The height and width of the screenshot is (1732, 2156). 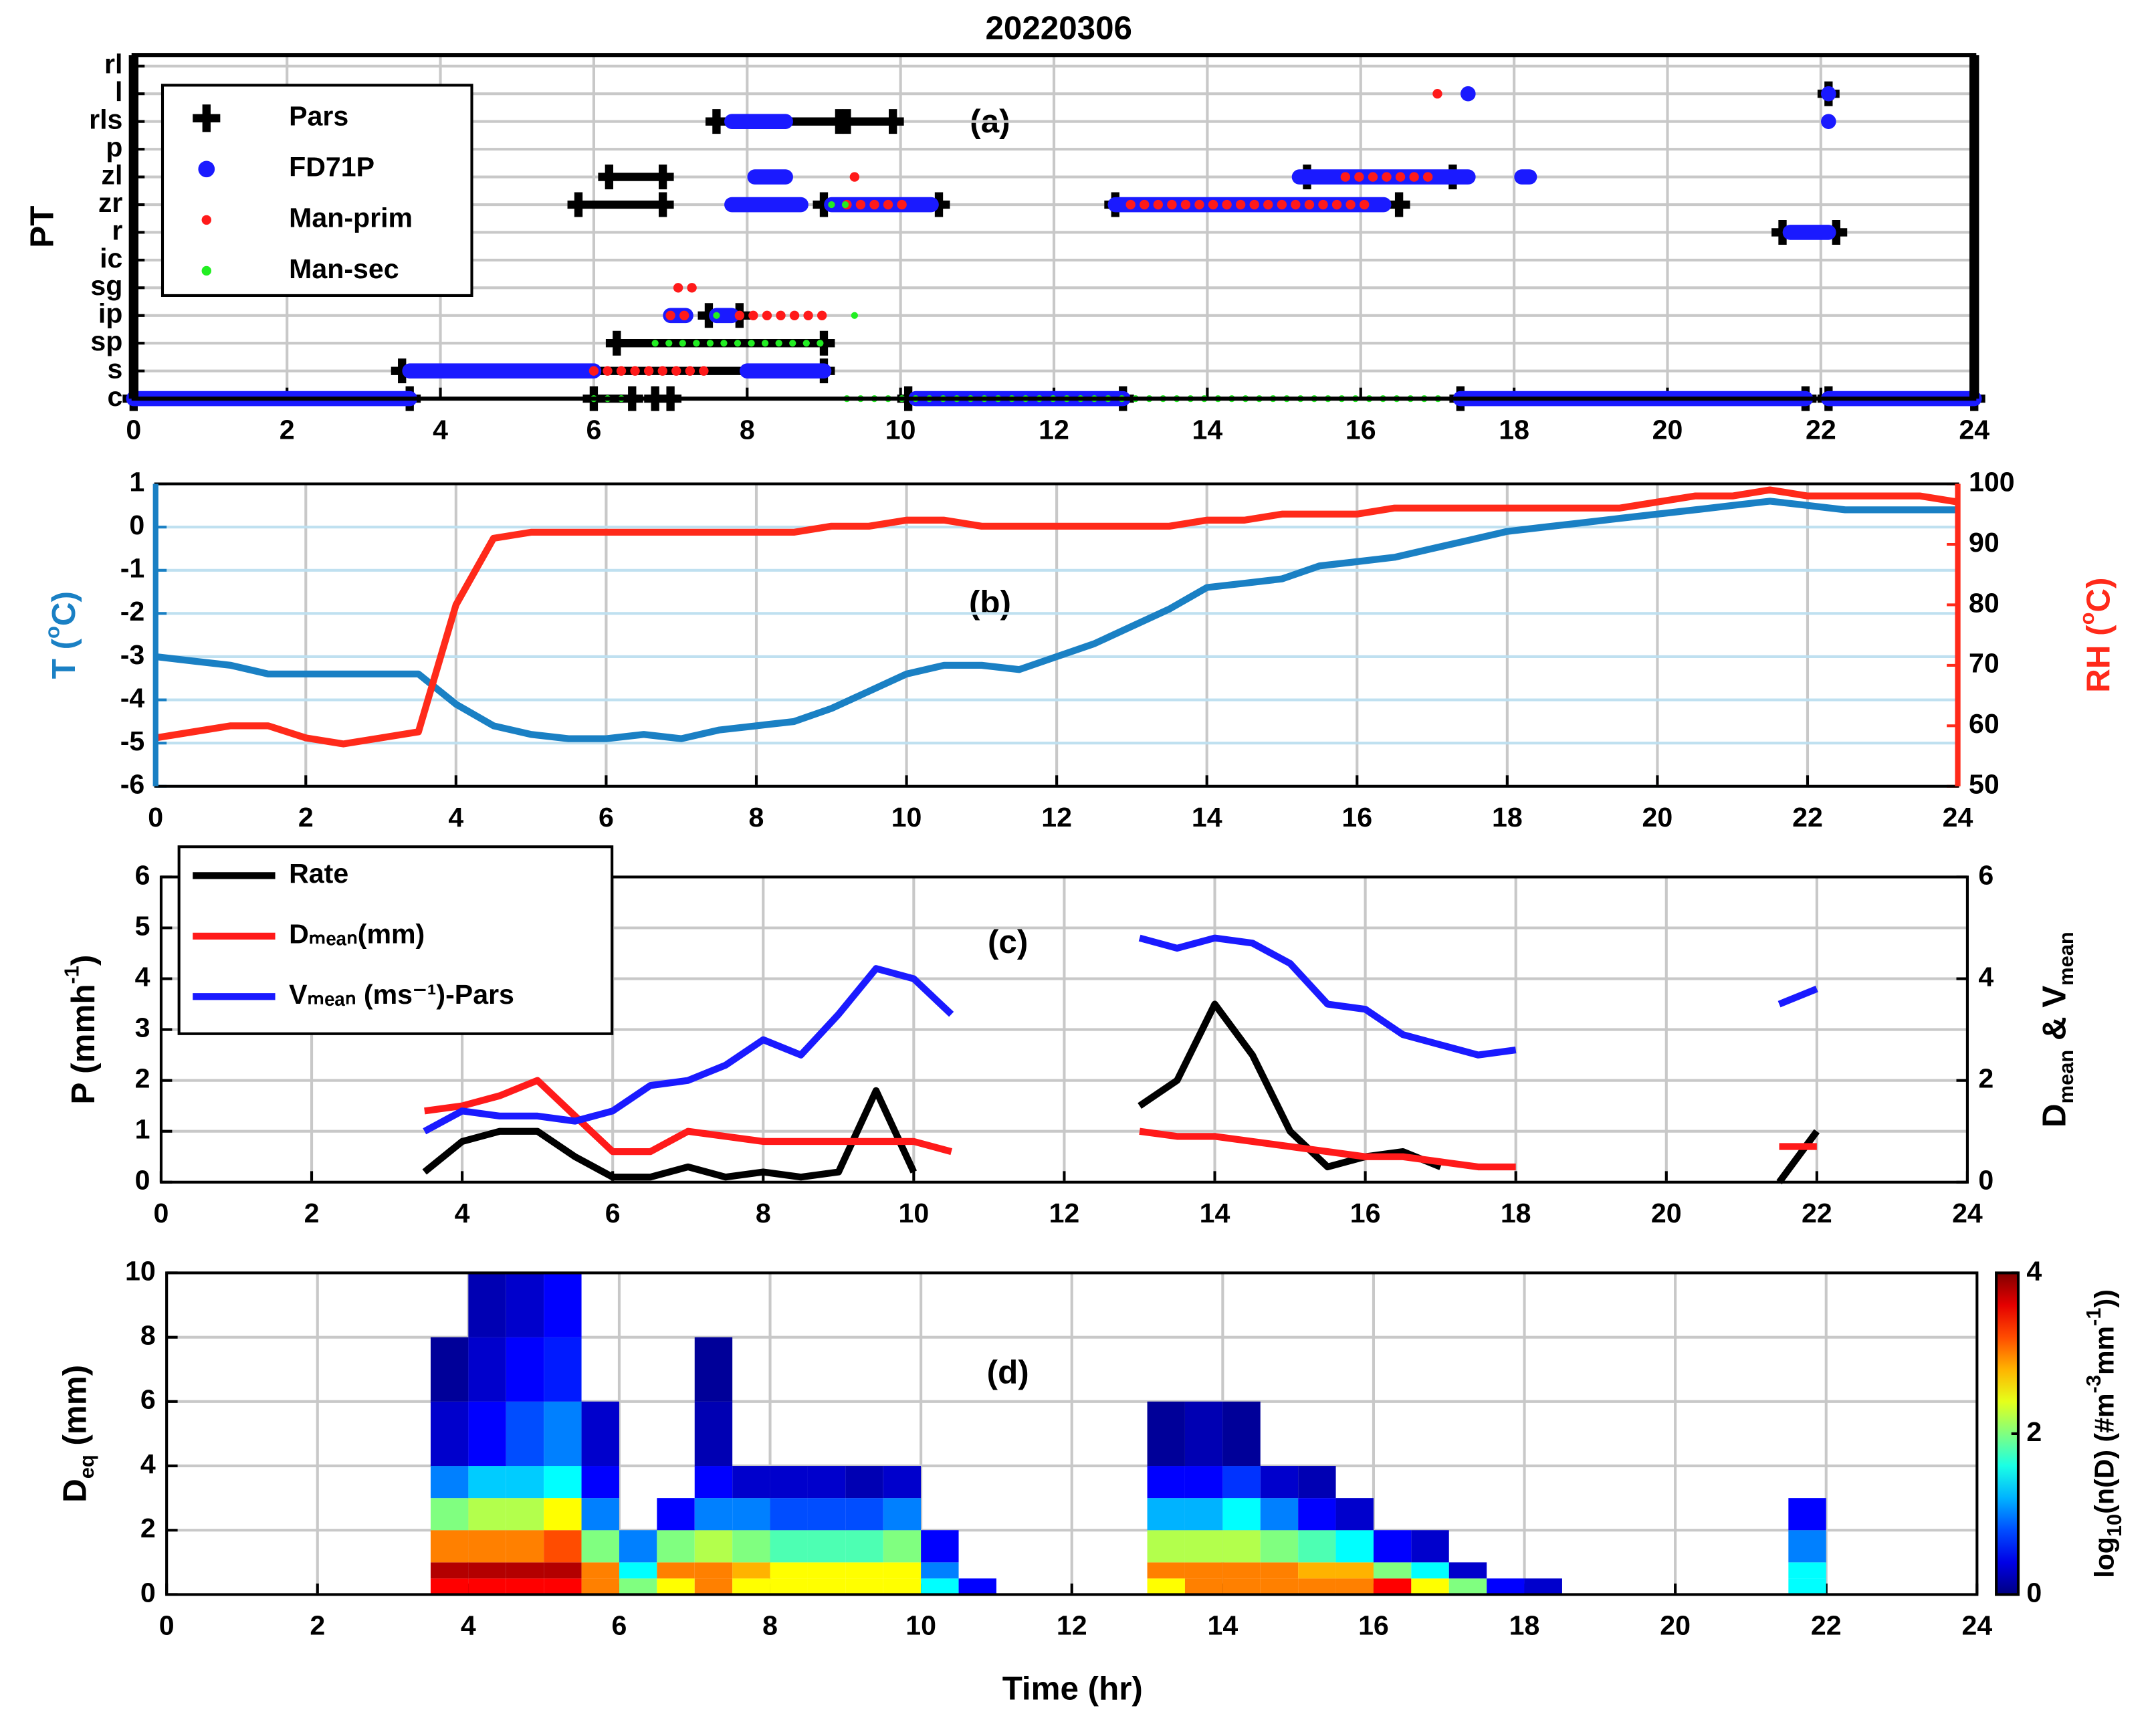 What do you see at coordinates (106, 341) in the screenshot?
I see `y-tick-label: sp` at bounding box center [106, 341].